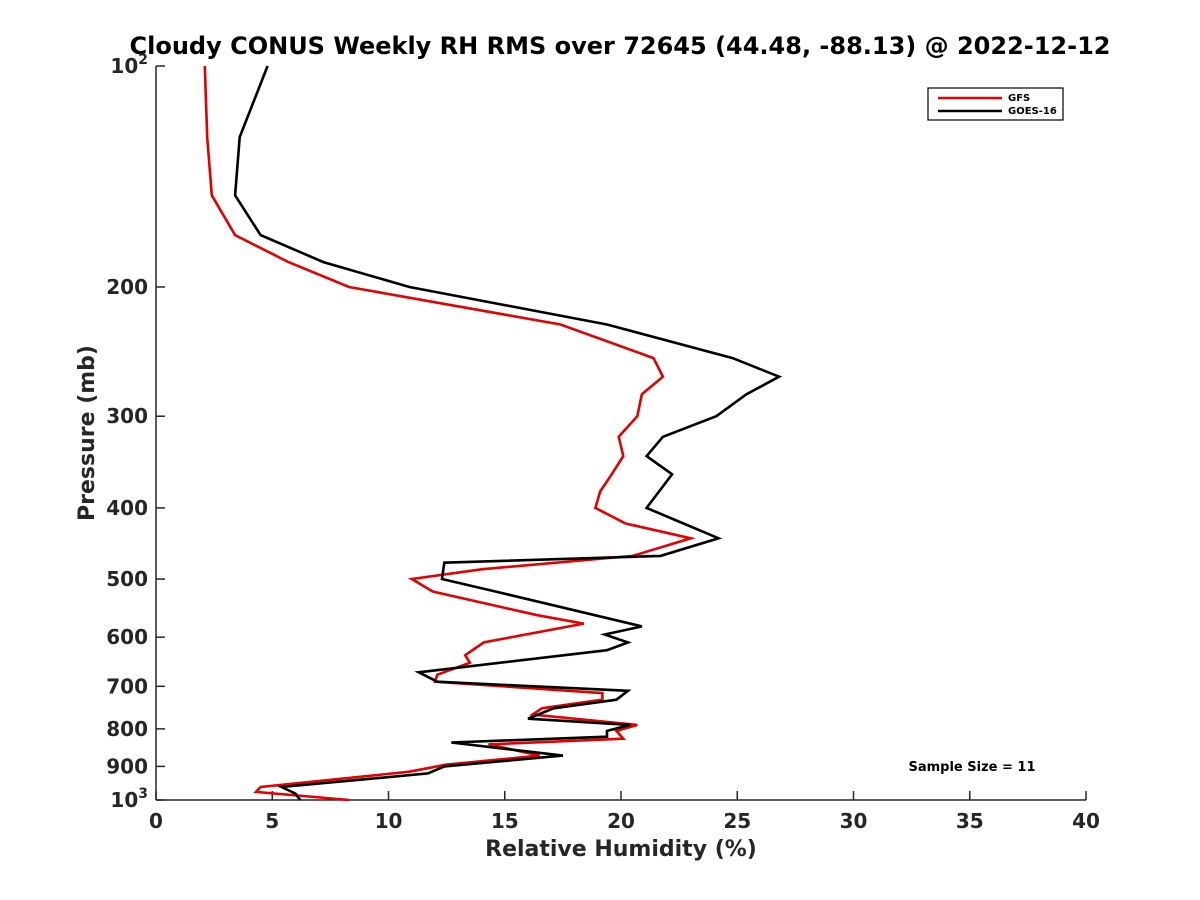  Describe the element at coordinates (127, 637) in the screenshot. I see `y-tick-label: 600` at that location.